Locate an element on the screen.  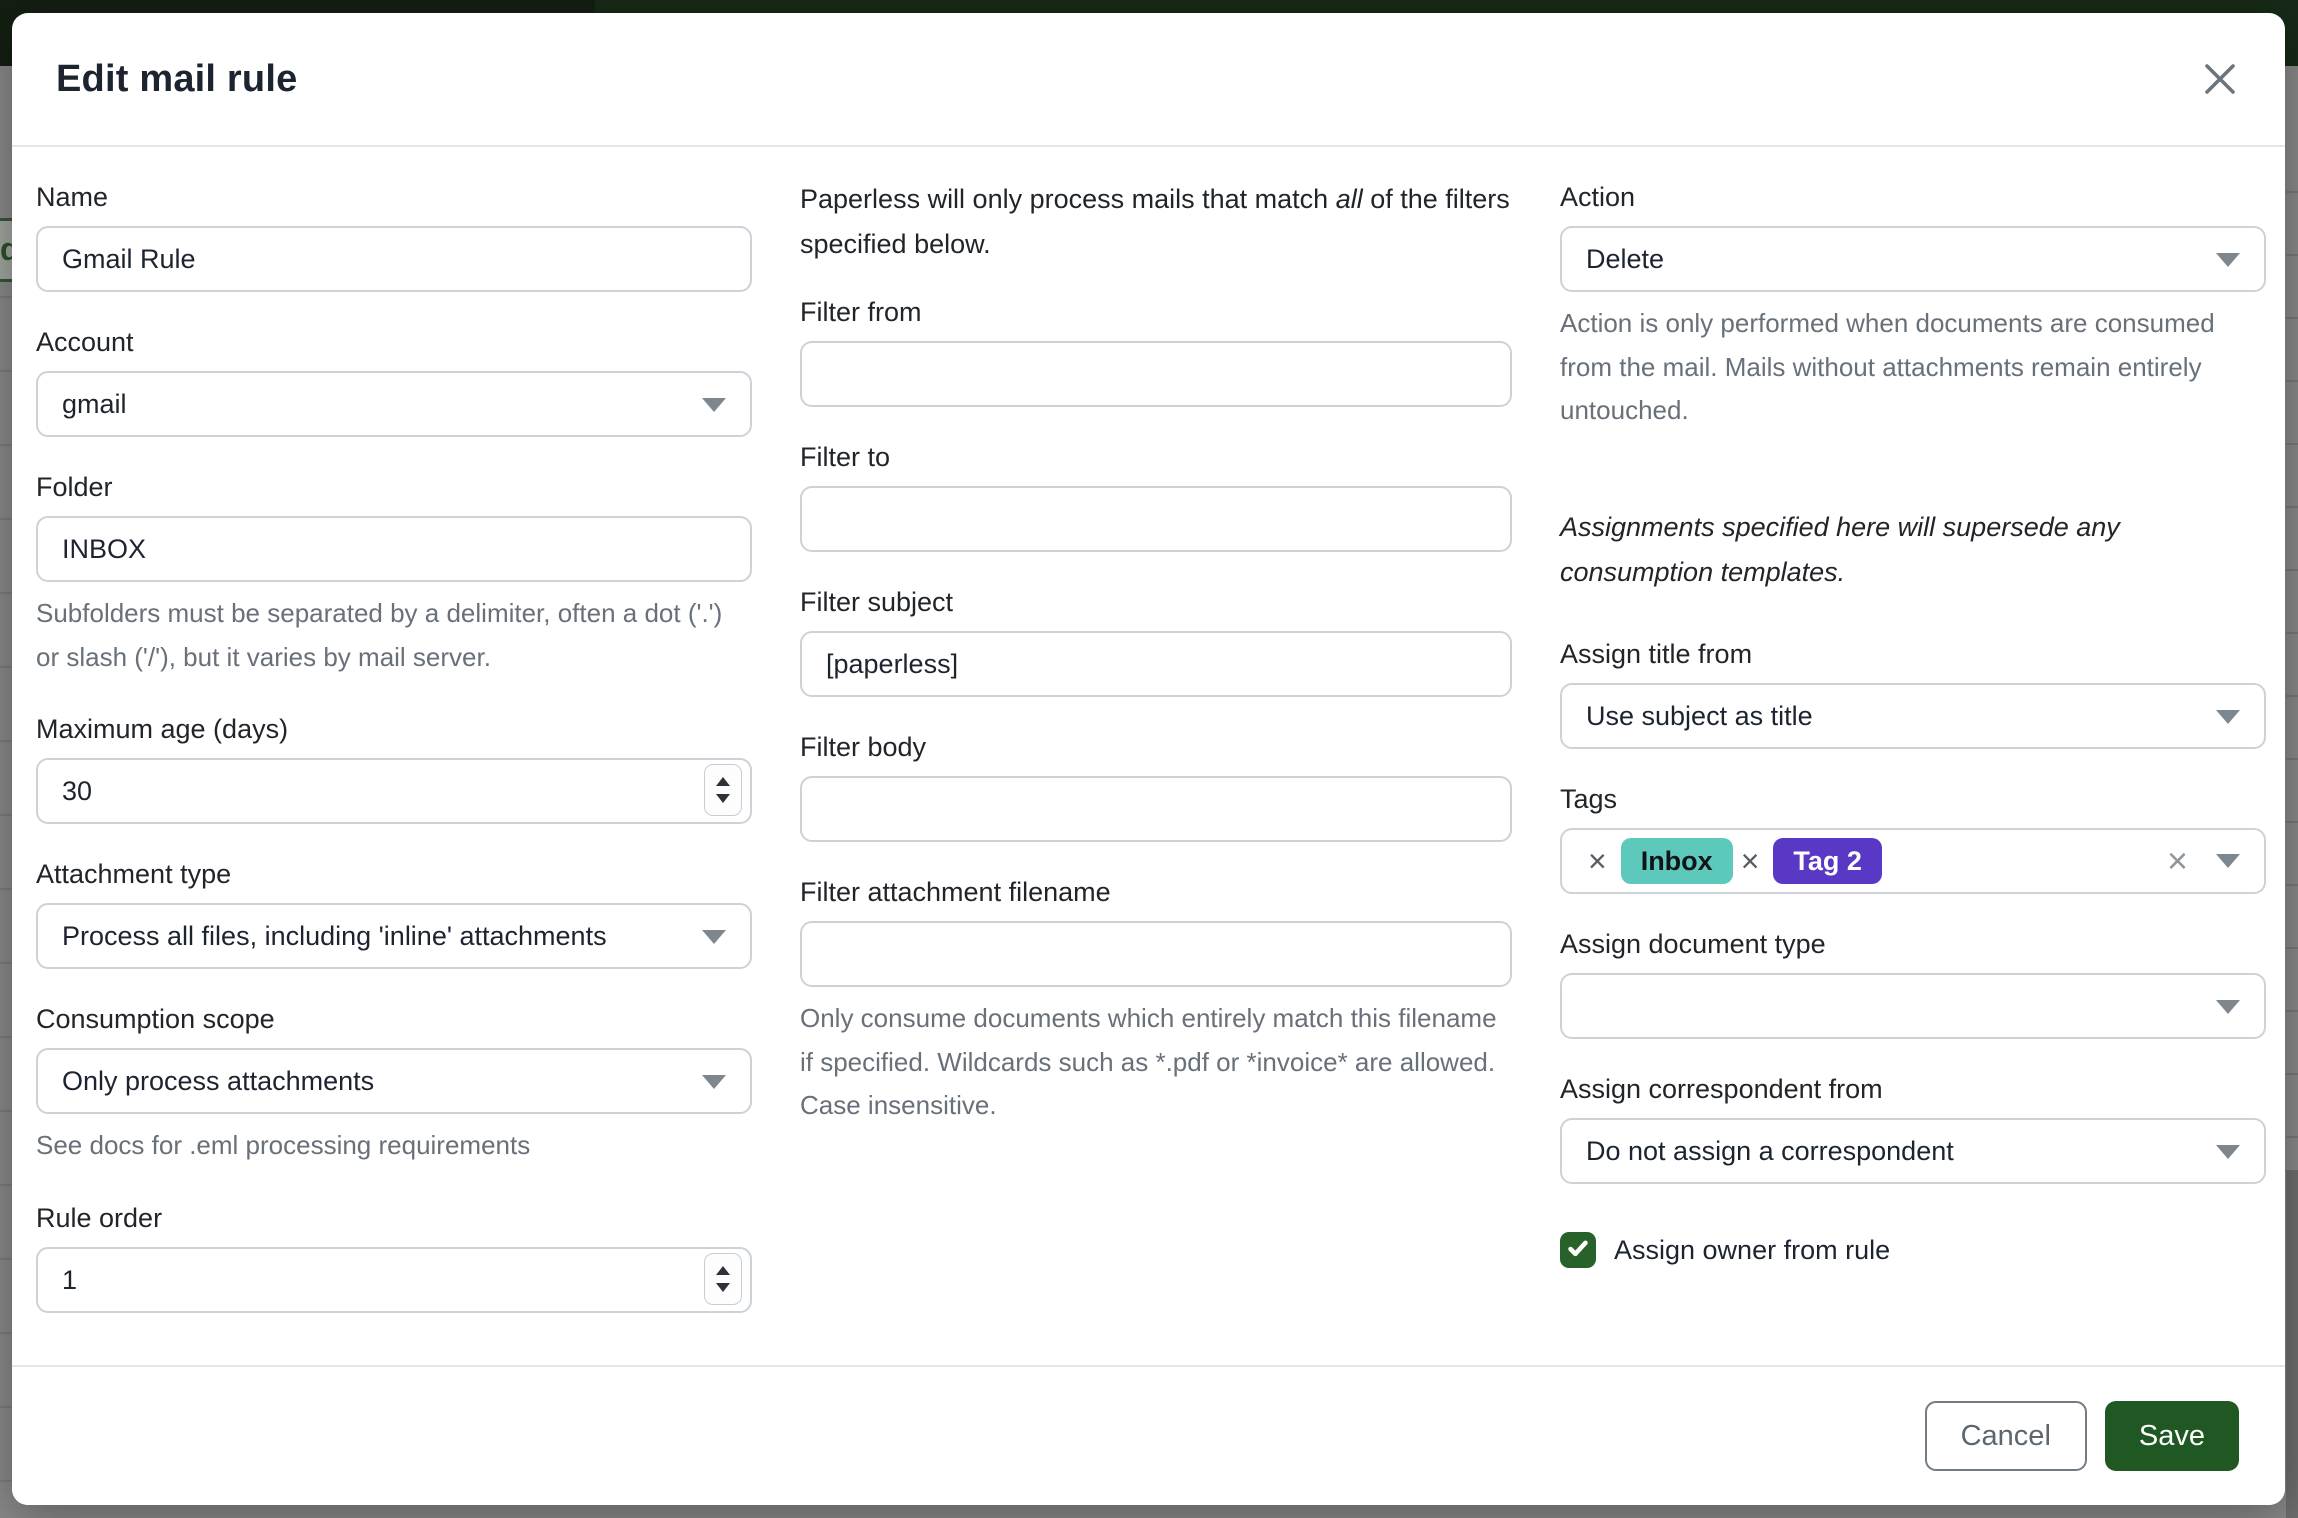
name-input is located at coordinates (394, 259).